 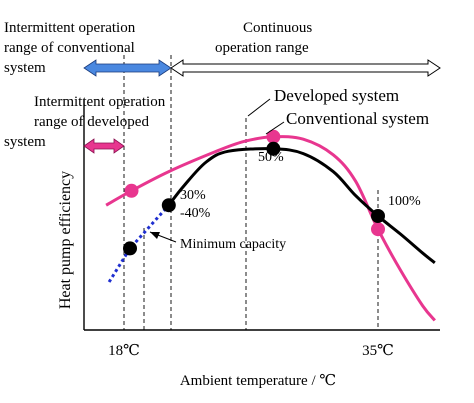 What do you see at coordinates (357, 118) in the screenshot?
I see `conventional-system-label: Conventional system` at bounding box center [357, 118].